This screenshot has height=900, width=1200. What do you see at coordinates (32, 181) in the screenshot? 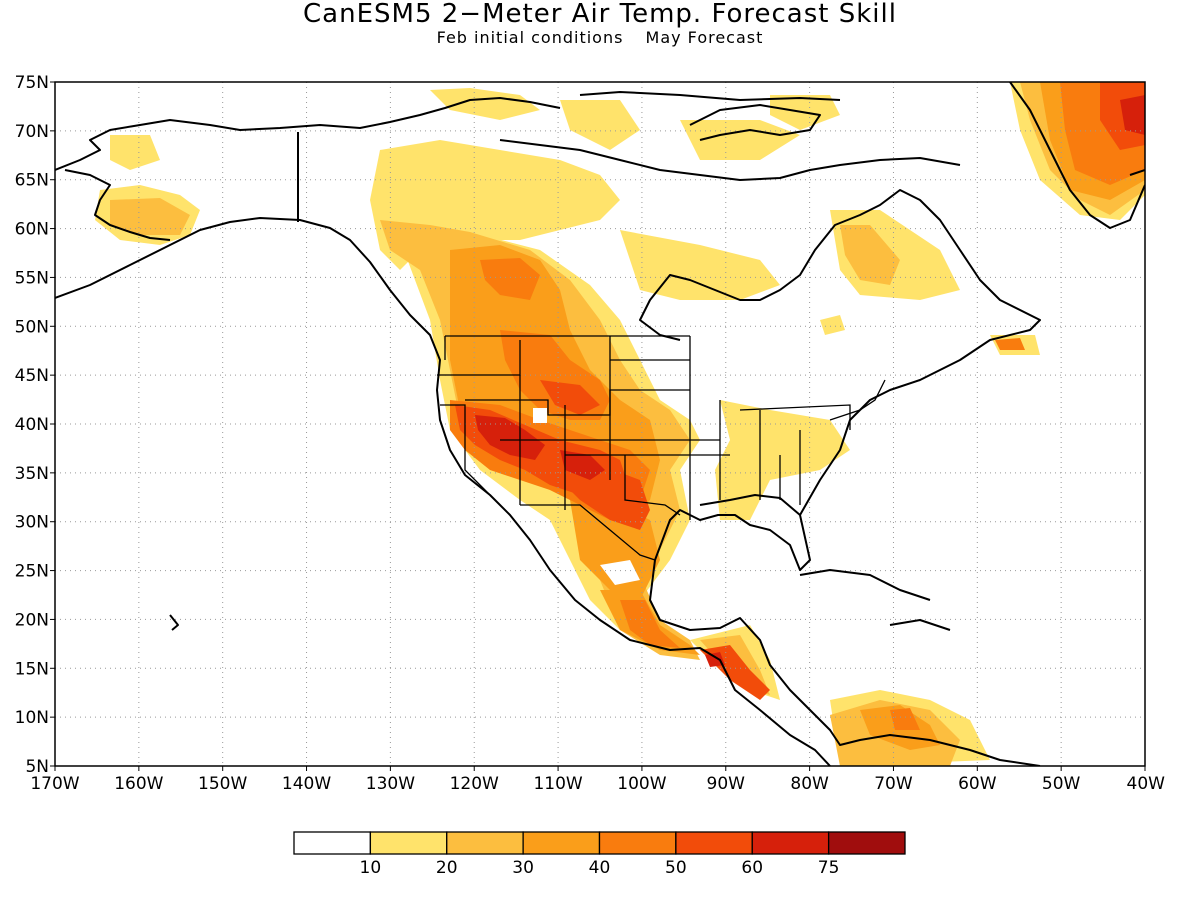
I see `lat-label: 65N` at bounding box center [32, 181].